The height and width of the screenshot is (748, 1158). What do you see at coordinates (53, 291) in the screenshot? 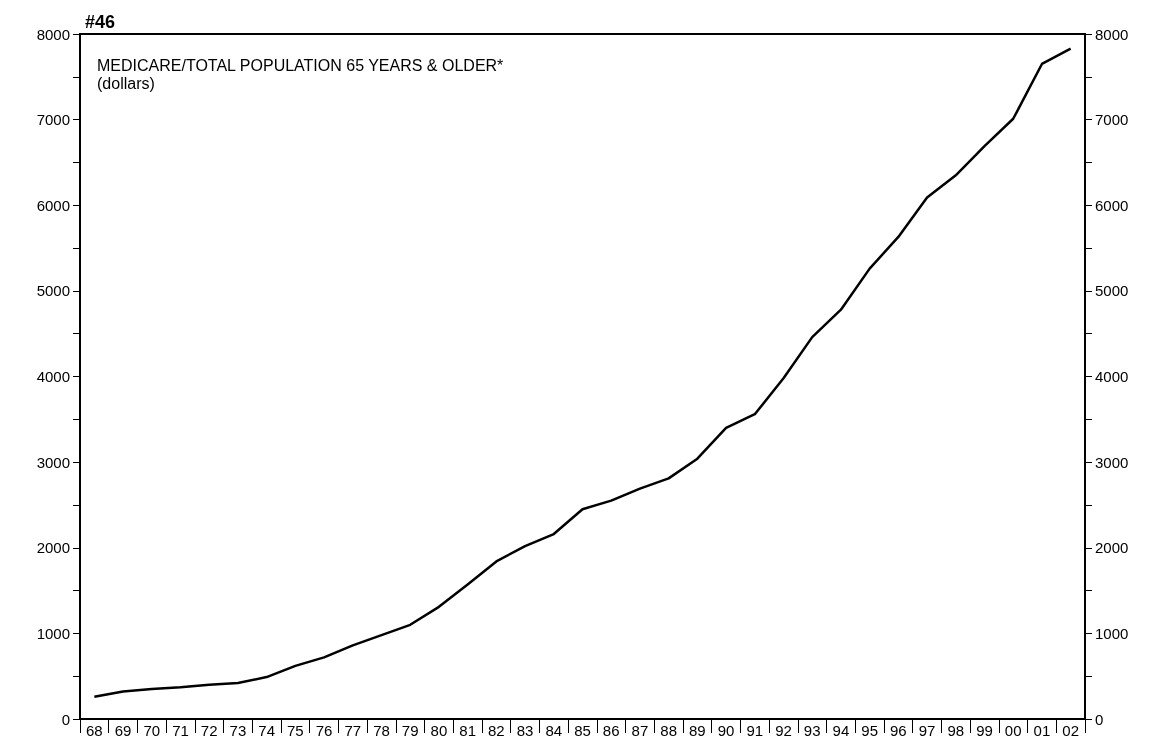
I see `y-tick-label: 5000` at bounding box center [53, 291].